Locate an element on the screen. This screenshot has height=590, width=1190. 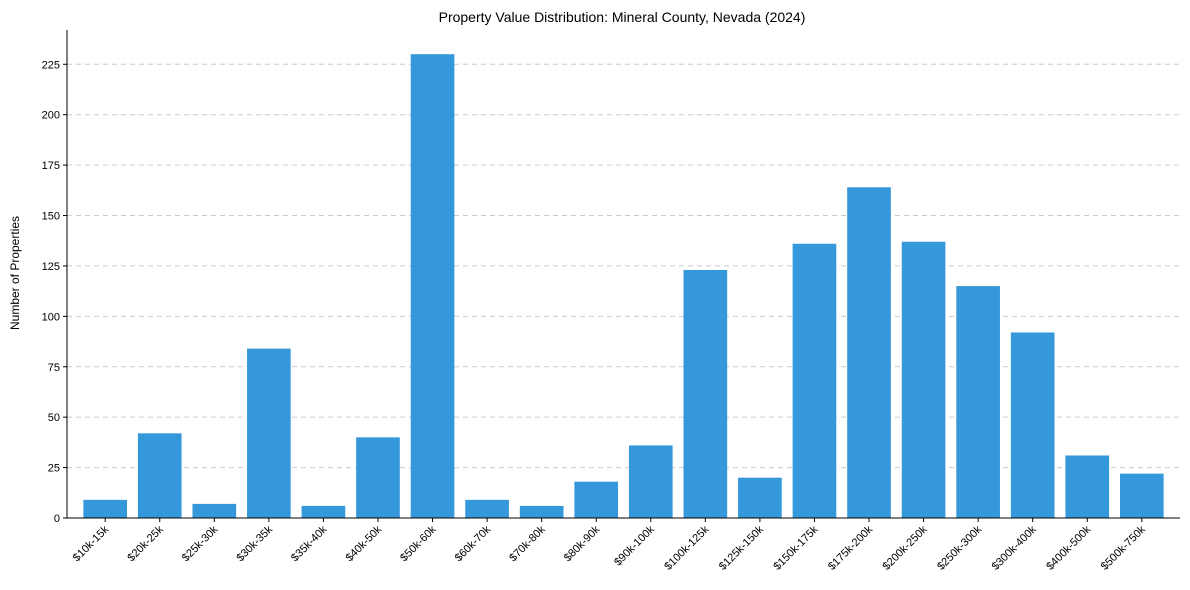
y-tick-label: 25 is located at coordinates (54, 469).